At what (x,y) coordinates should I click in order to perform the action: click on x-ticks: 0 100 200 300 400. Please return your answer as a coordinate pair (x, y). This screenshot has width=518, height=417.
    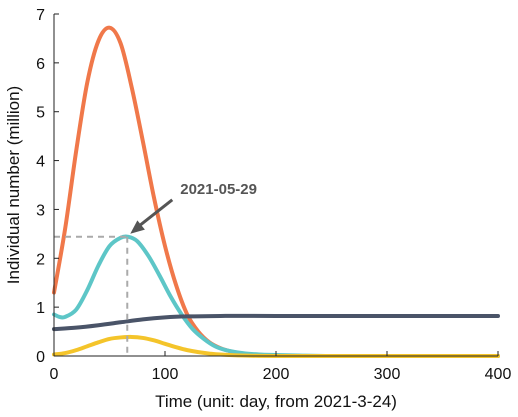
    Looking at the image, I should click on (281, 367).